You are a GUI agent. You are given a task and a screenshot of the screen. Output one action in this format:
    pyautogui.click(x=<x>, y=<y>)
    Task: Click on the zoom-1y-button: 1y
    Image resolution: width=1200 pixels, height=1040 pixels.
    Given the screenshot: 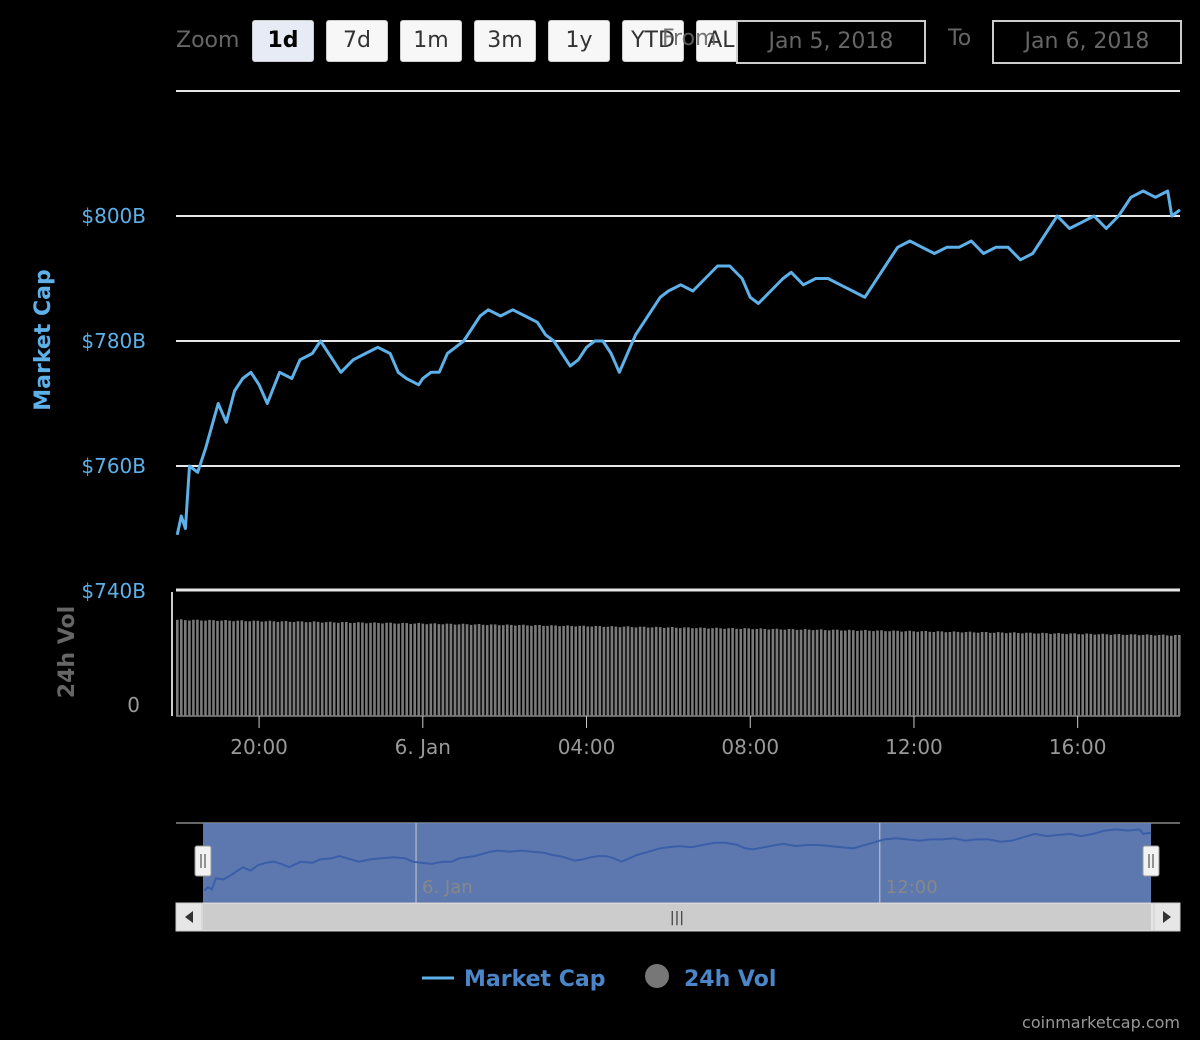 What is the action you would take?
    pyautogui.click(x=579, y=41)
    